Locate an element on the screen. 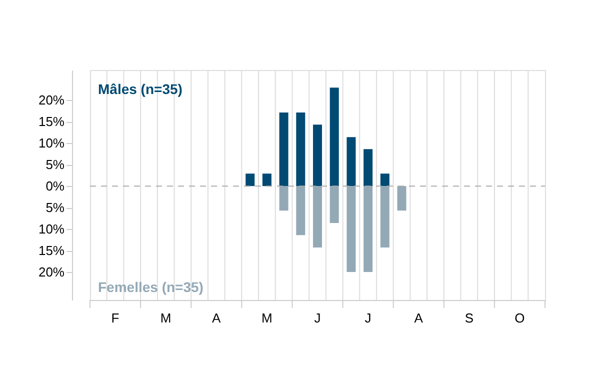 The height and width of the screenshot is (390, 600). text: Mâles (n=35) is located at coordinates (140, 89).